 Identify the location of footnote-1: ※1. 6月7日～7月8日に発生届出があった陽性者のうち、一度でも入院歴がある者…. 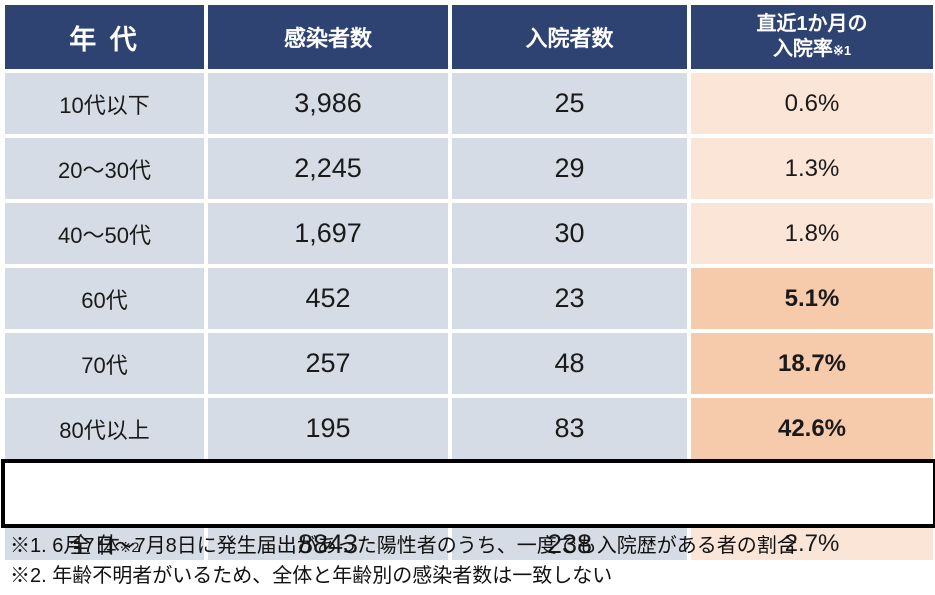
(403, 546).